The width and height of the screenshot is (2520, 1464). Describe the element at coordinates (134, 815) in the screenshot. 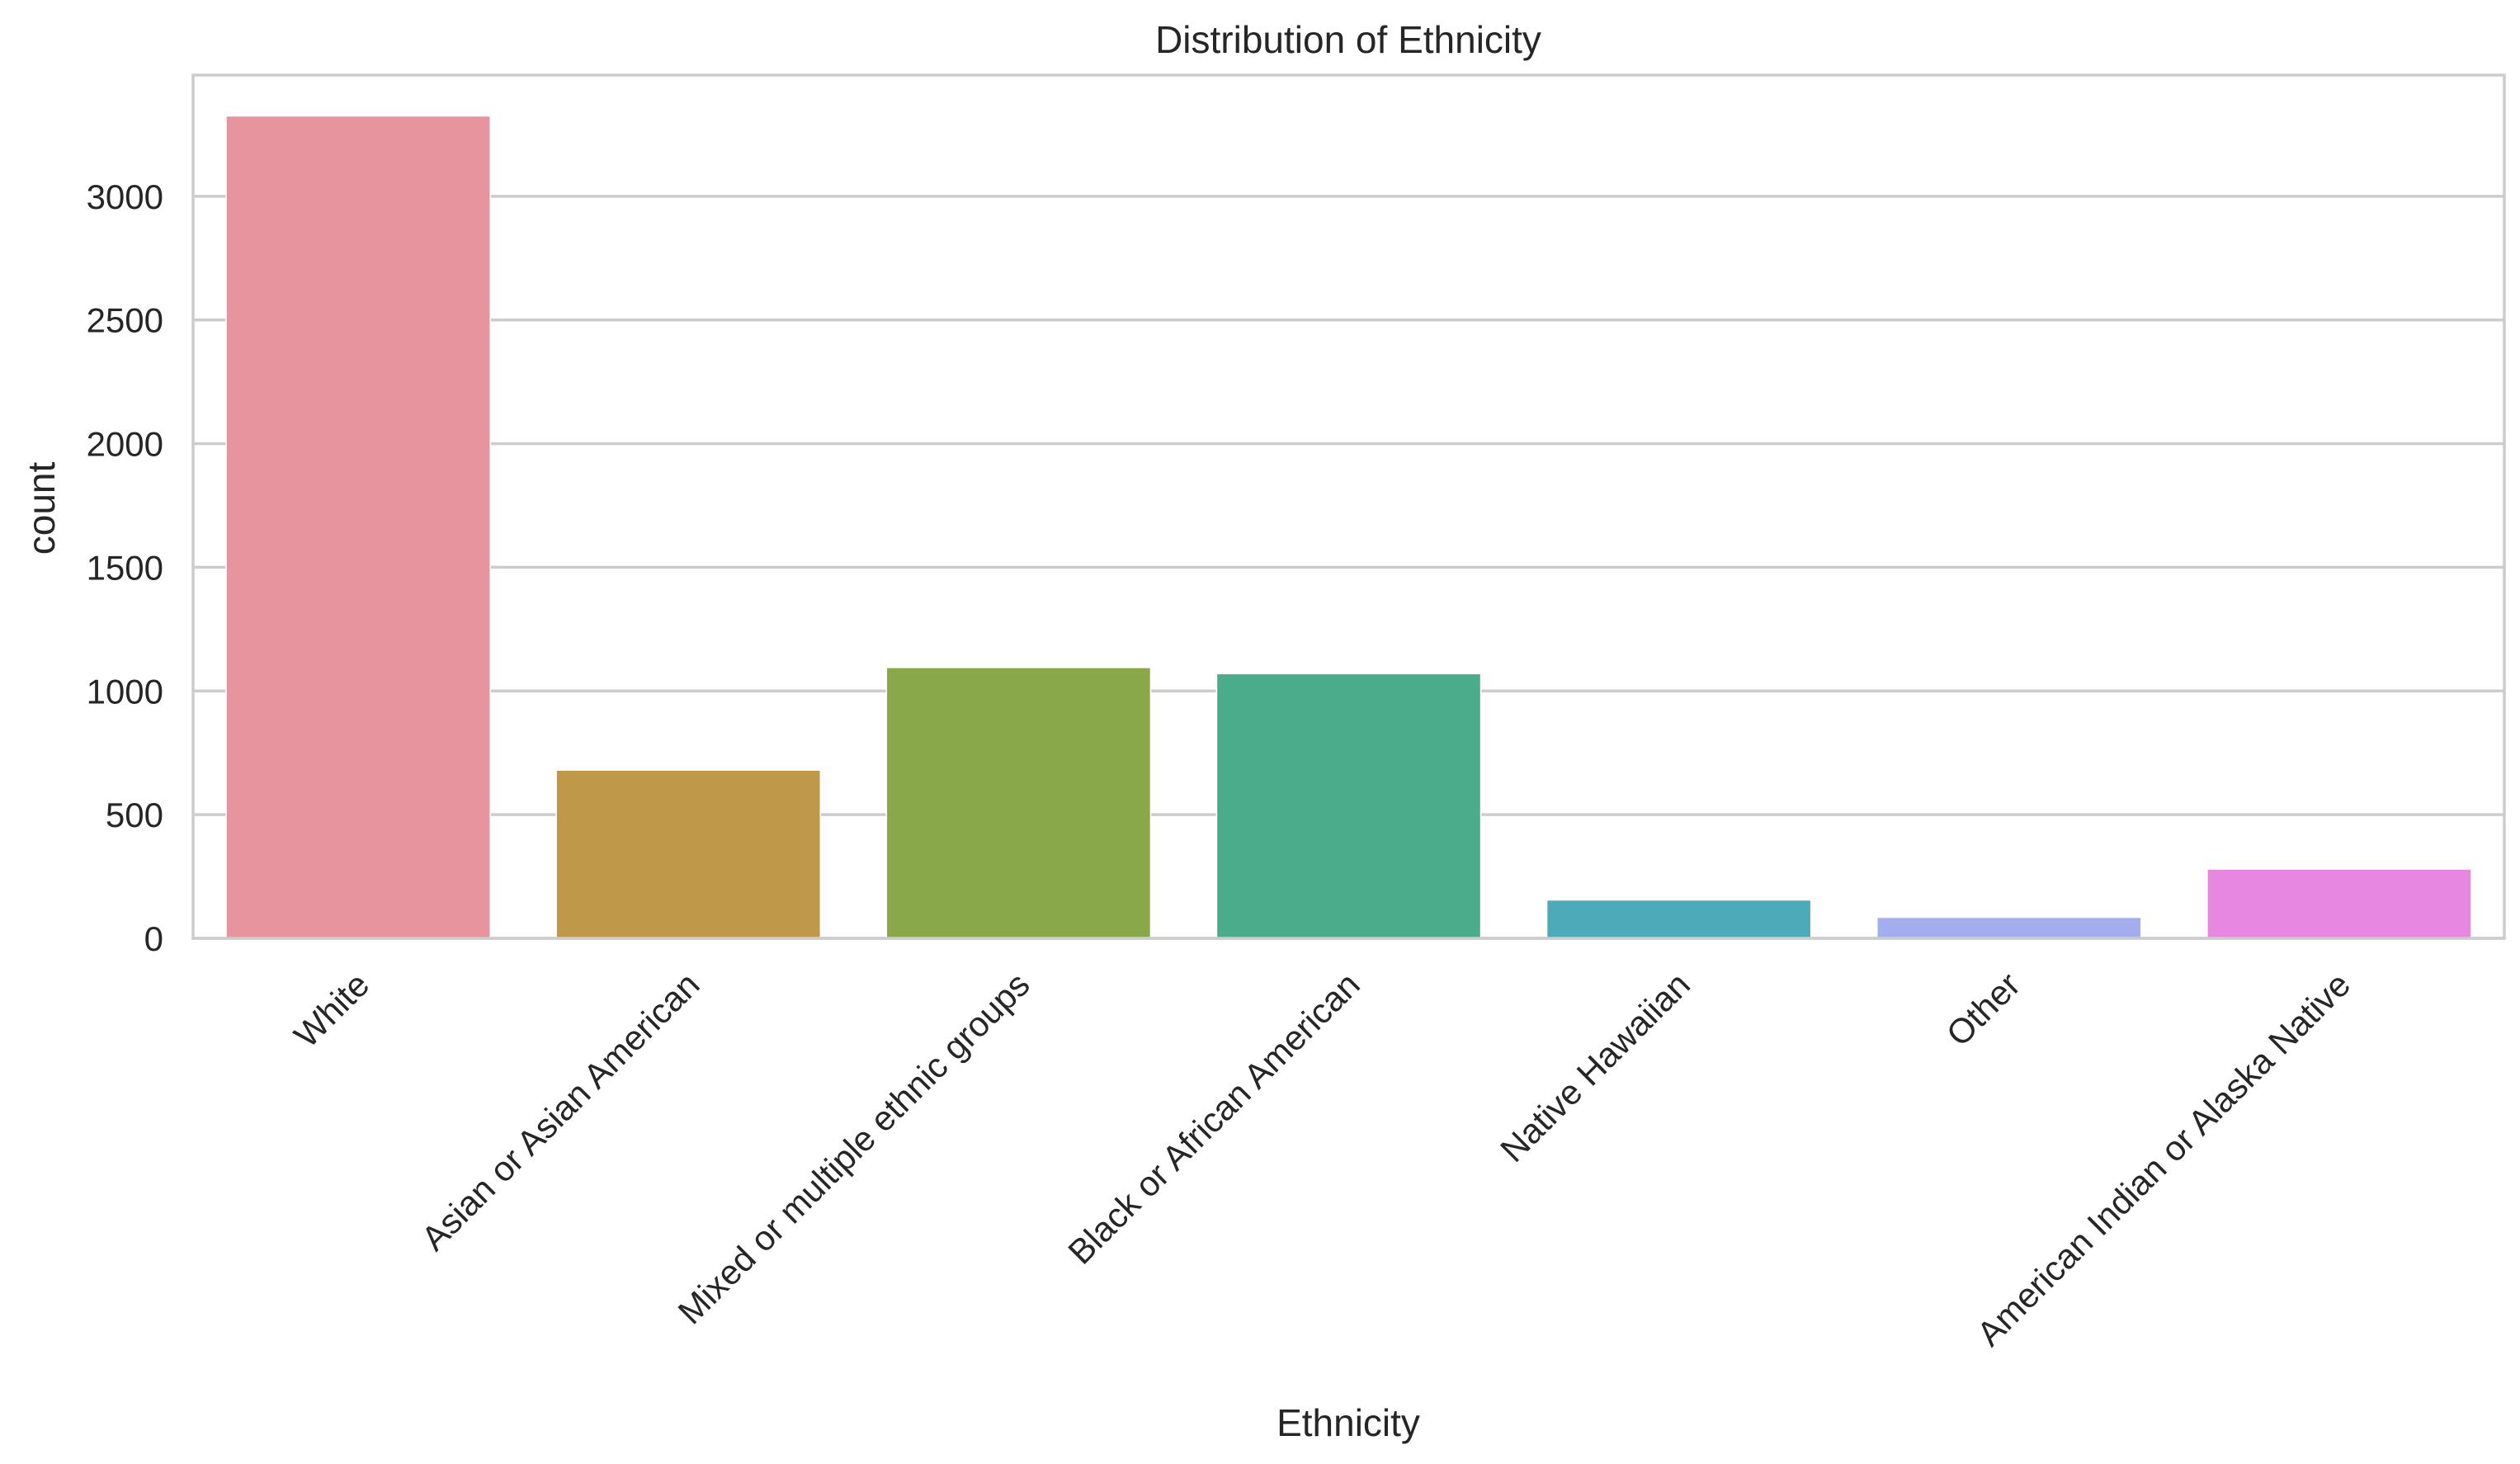

I see `y-tick-label: 500` at that location.